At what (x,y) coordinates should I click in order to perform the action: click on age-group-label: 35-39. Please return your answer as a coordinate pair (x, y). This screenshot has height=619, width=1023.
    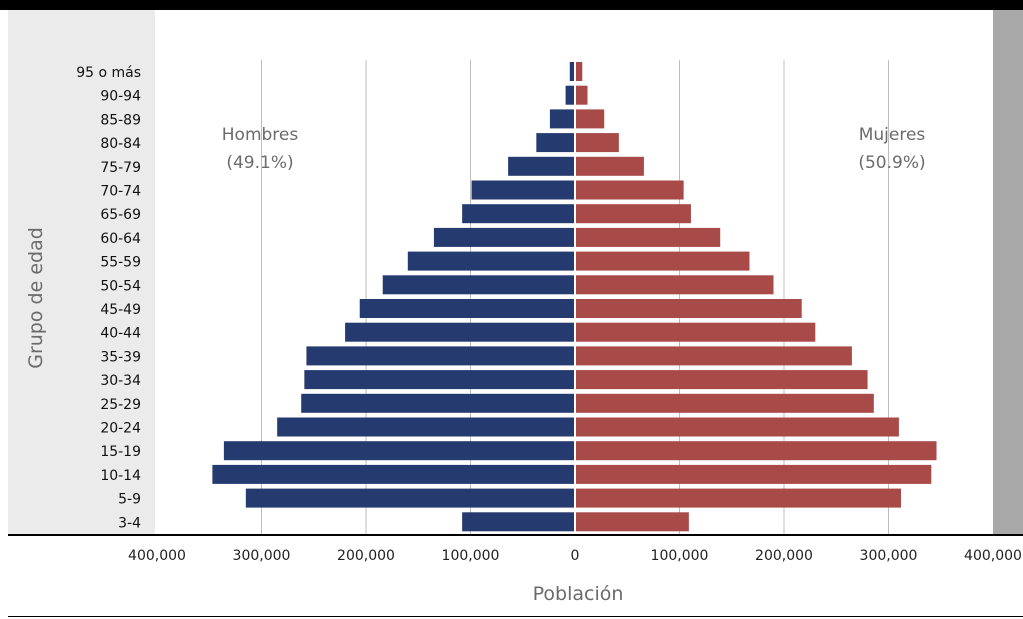
    Looking at the image, I should click on (120, 357).